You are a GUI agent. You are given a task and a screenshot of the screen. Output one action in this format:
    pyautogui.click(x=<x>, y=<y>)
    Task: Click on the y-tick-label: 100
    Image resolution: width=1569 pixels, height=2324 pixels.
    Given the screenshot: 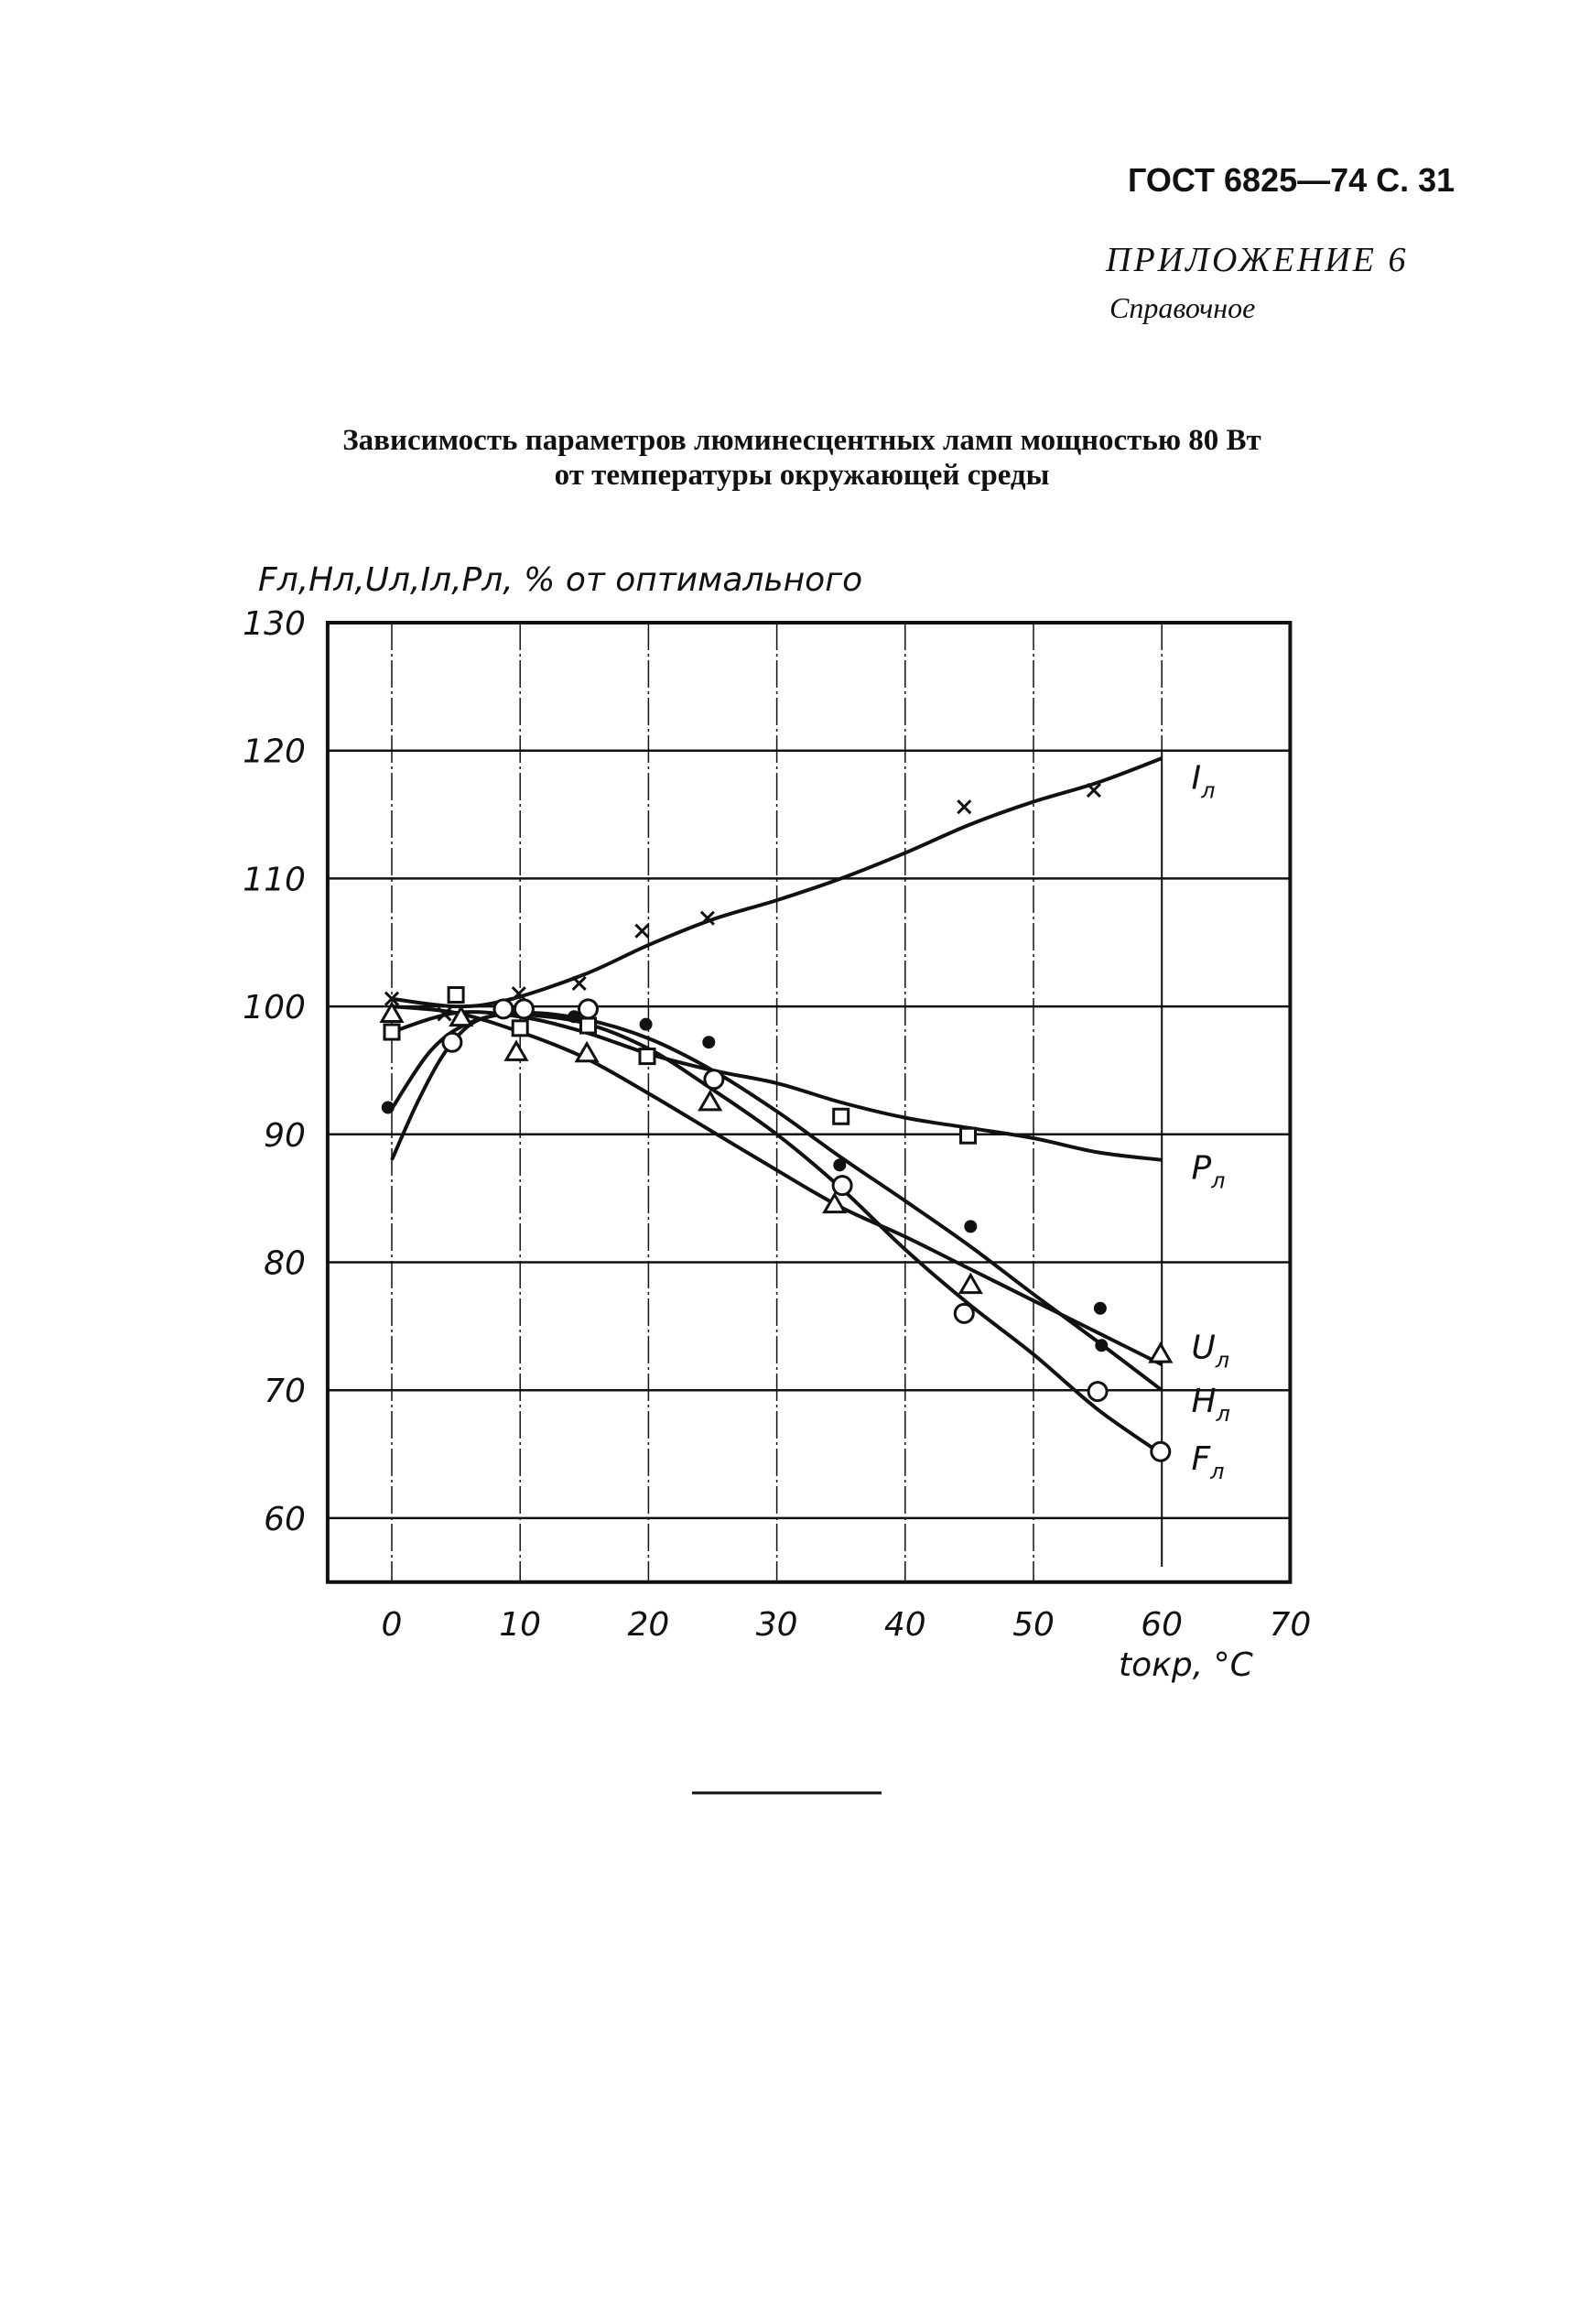 What is the action you would take?
    pyautogui.click(x=274, y=1008)
    